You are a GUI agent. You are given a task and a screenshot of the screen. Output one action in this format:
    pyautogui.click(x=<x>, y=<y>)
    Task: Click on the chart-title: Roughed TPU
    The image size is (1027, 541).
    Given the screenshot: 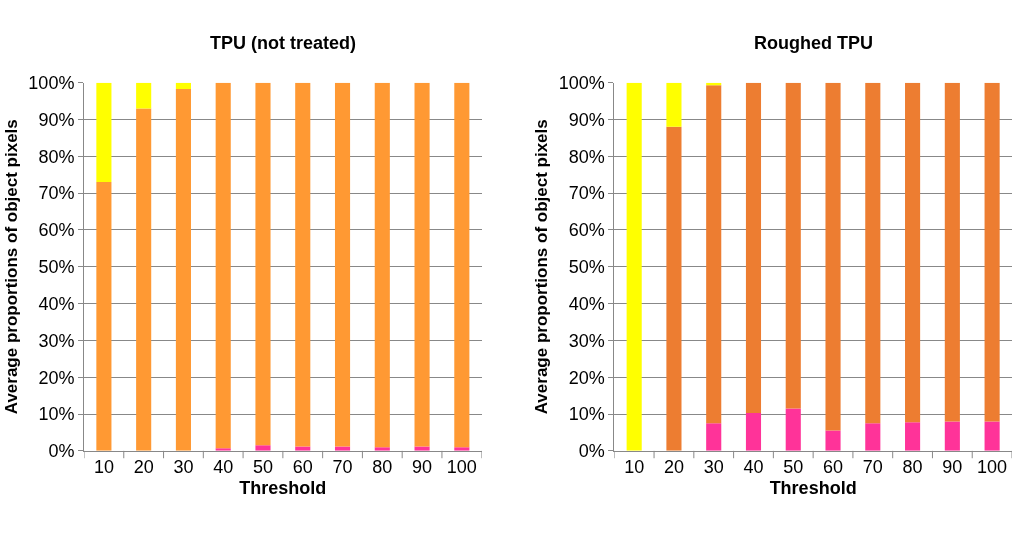 What is the action you would take?
    pyautogui.click(x=813, y=43)
    